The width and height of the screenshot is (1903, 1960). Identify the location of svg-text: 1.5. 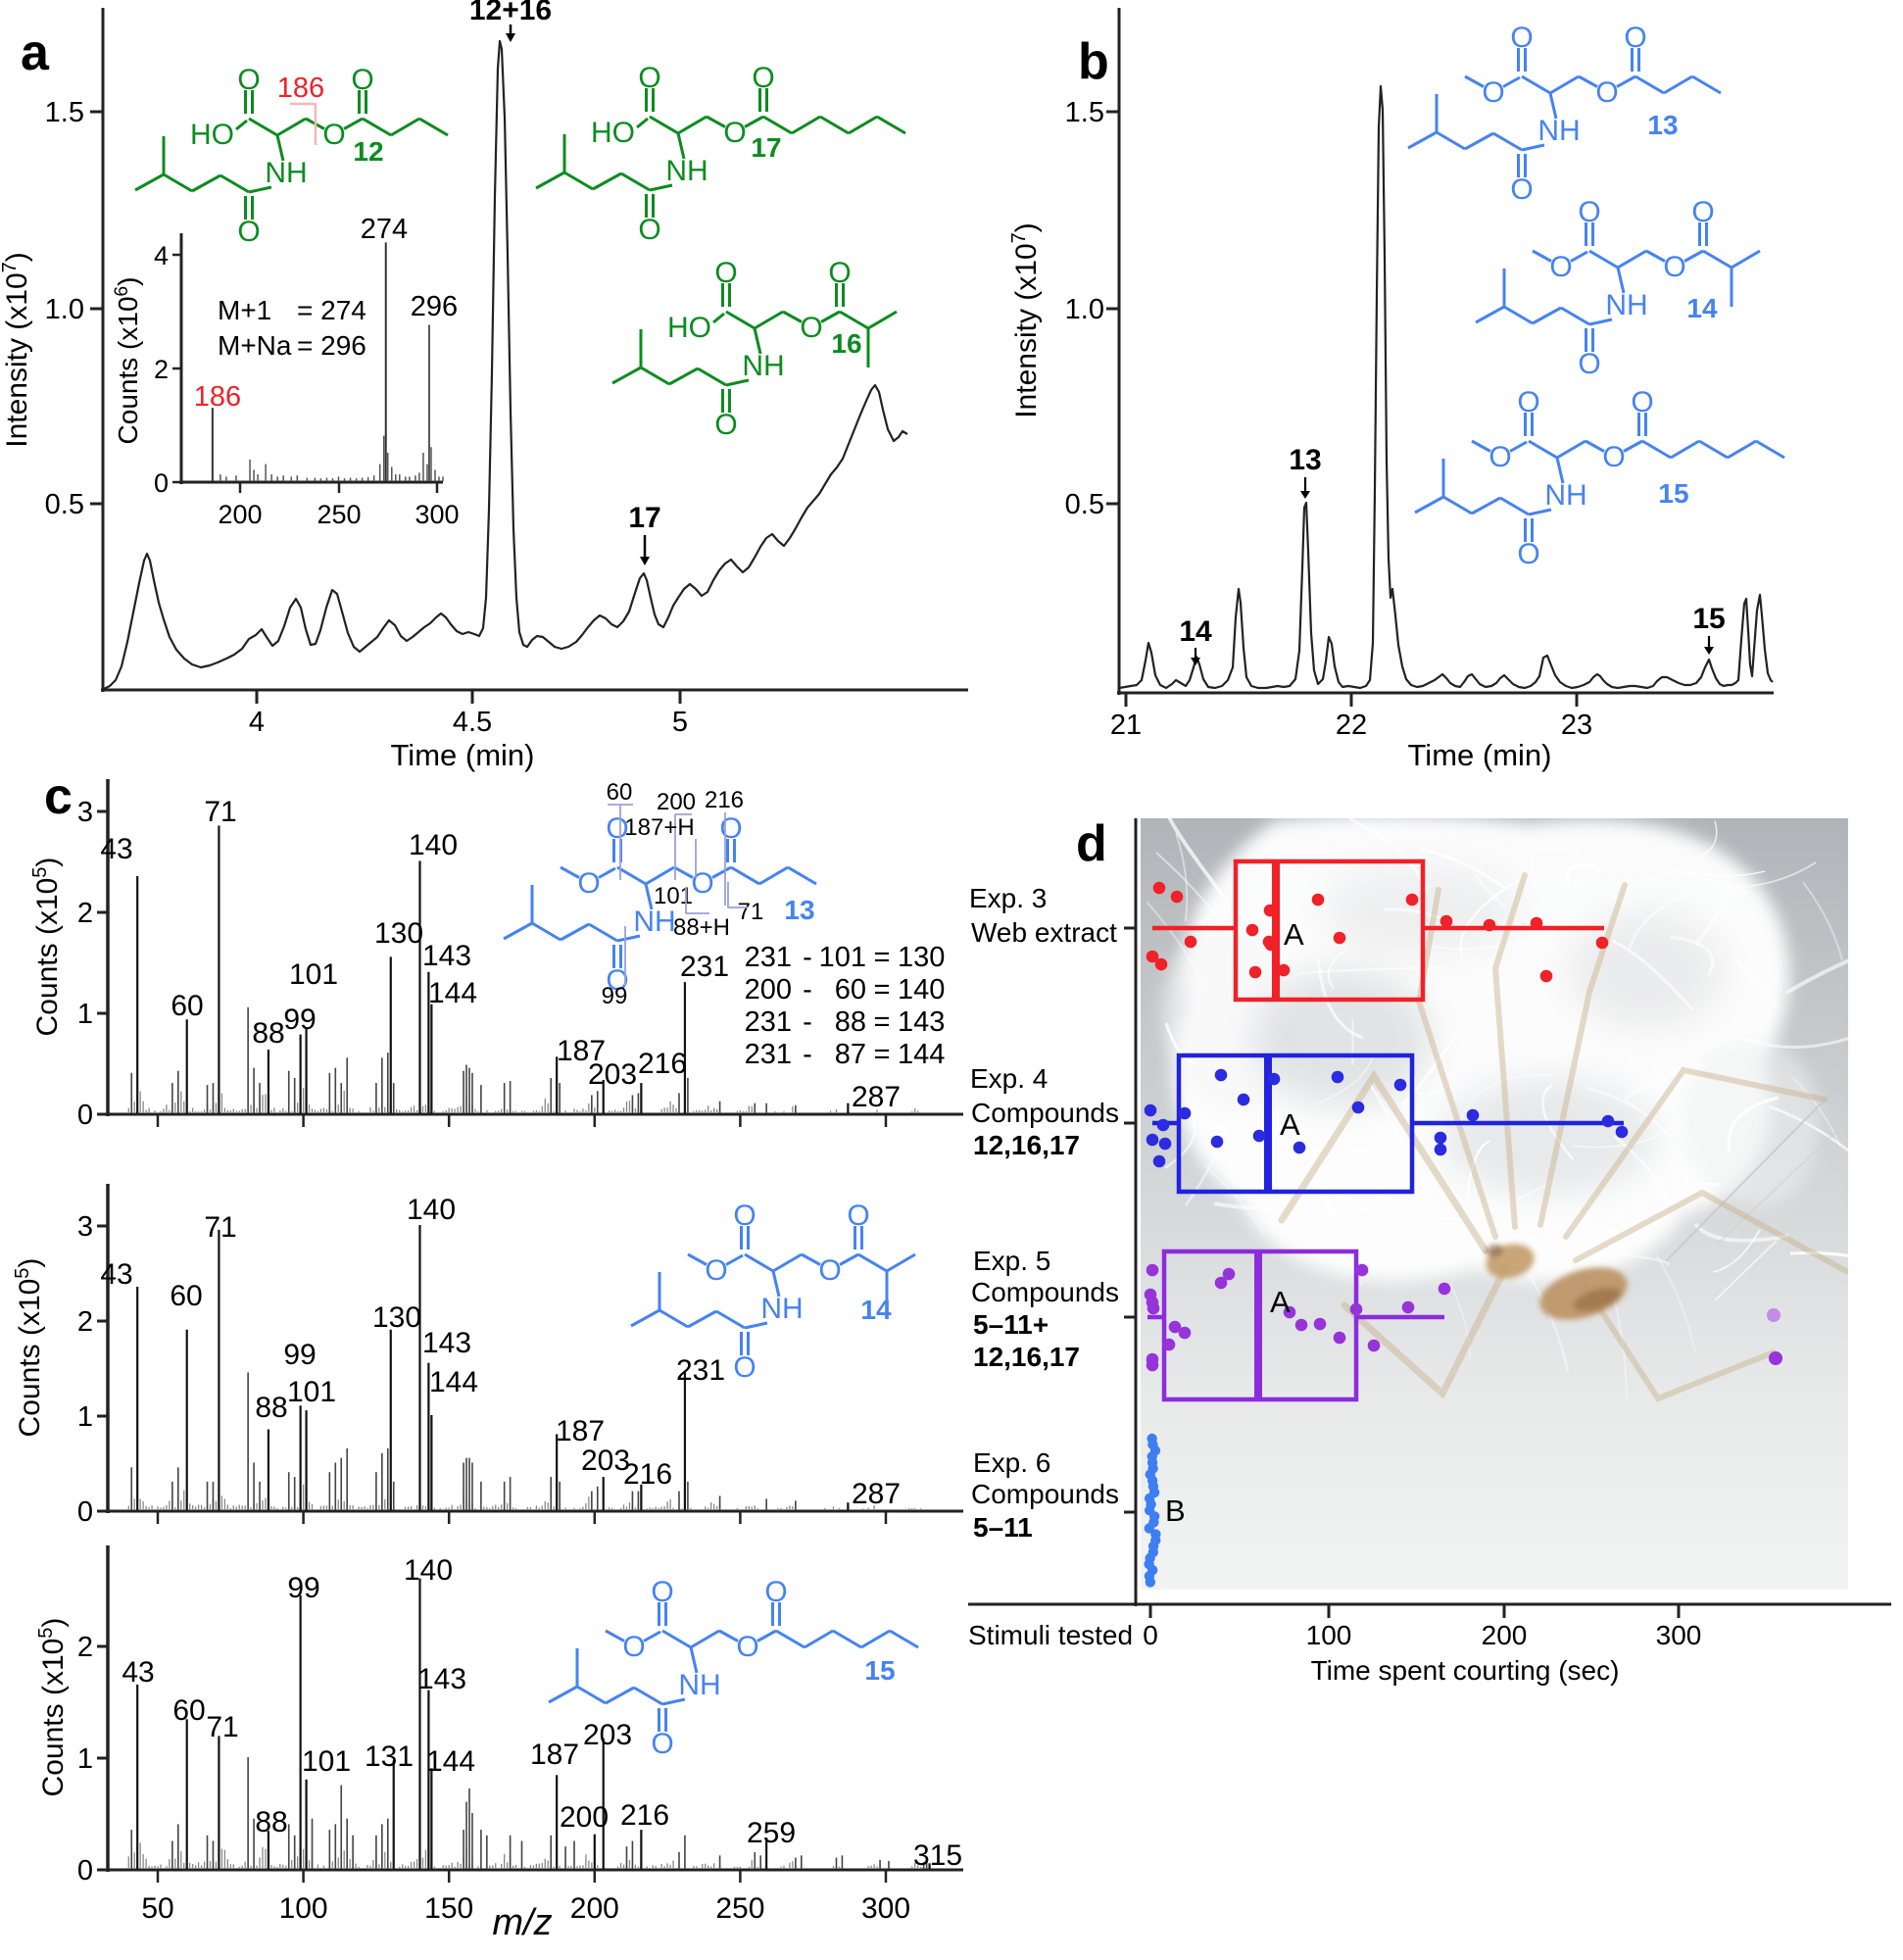
(1084, 112).